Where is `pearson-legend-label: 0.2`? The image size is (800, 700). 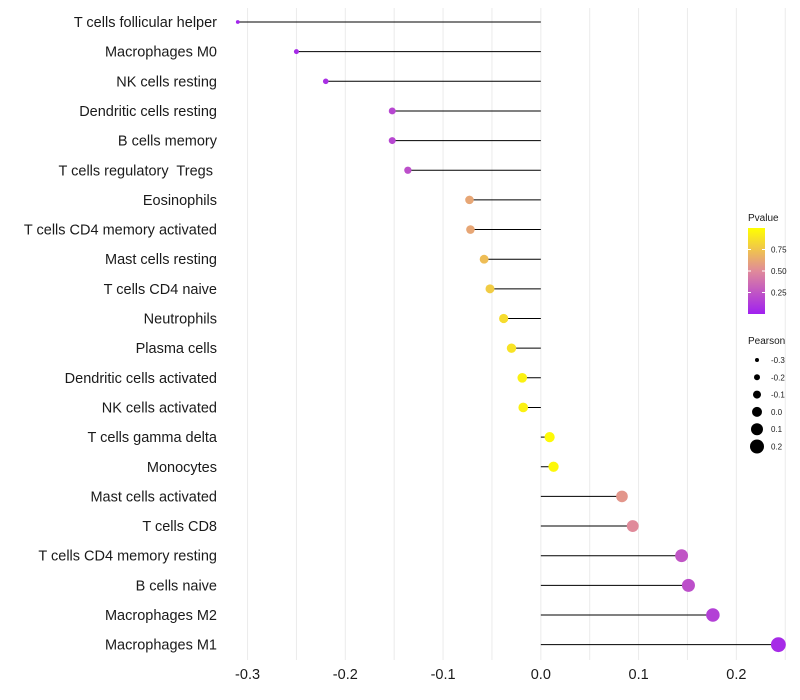
pearson-legend-label: 0.2 is located at coordinates (777, 447).